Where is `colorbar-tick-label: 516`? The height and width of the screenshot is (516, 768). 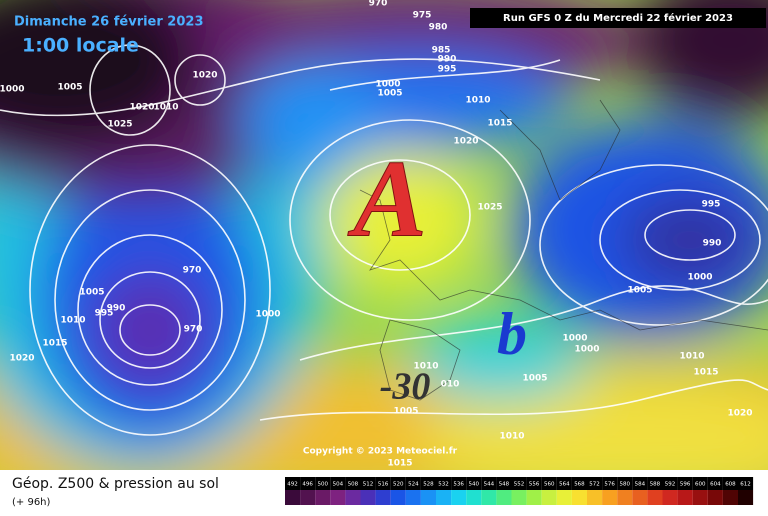
colorbar-tick-label: 516 is located at coordinates (383, 485).